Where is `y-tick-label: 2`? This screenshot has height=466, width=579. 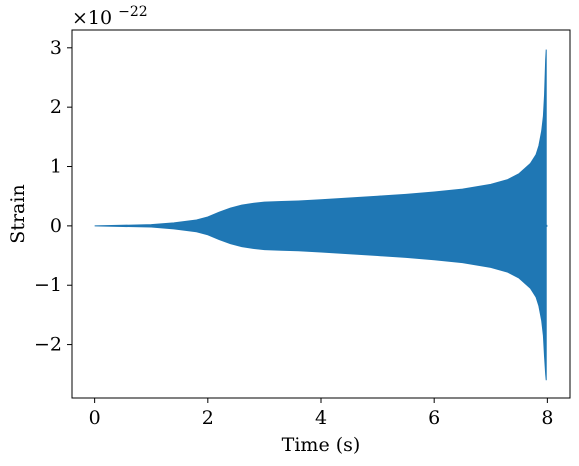
y-tick-label: 2 is located at coordinates (56, 107).